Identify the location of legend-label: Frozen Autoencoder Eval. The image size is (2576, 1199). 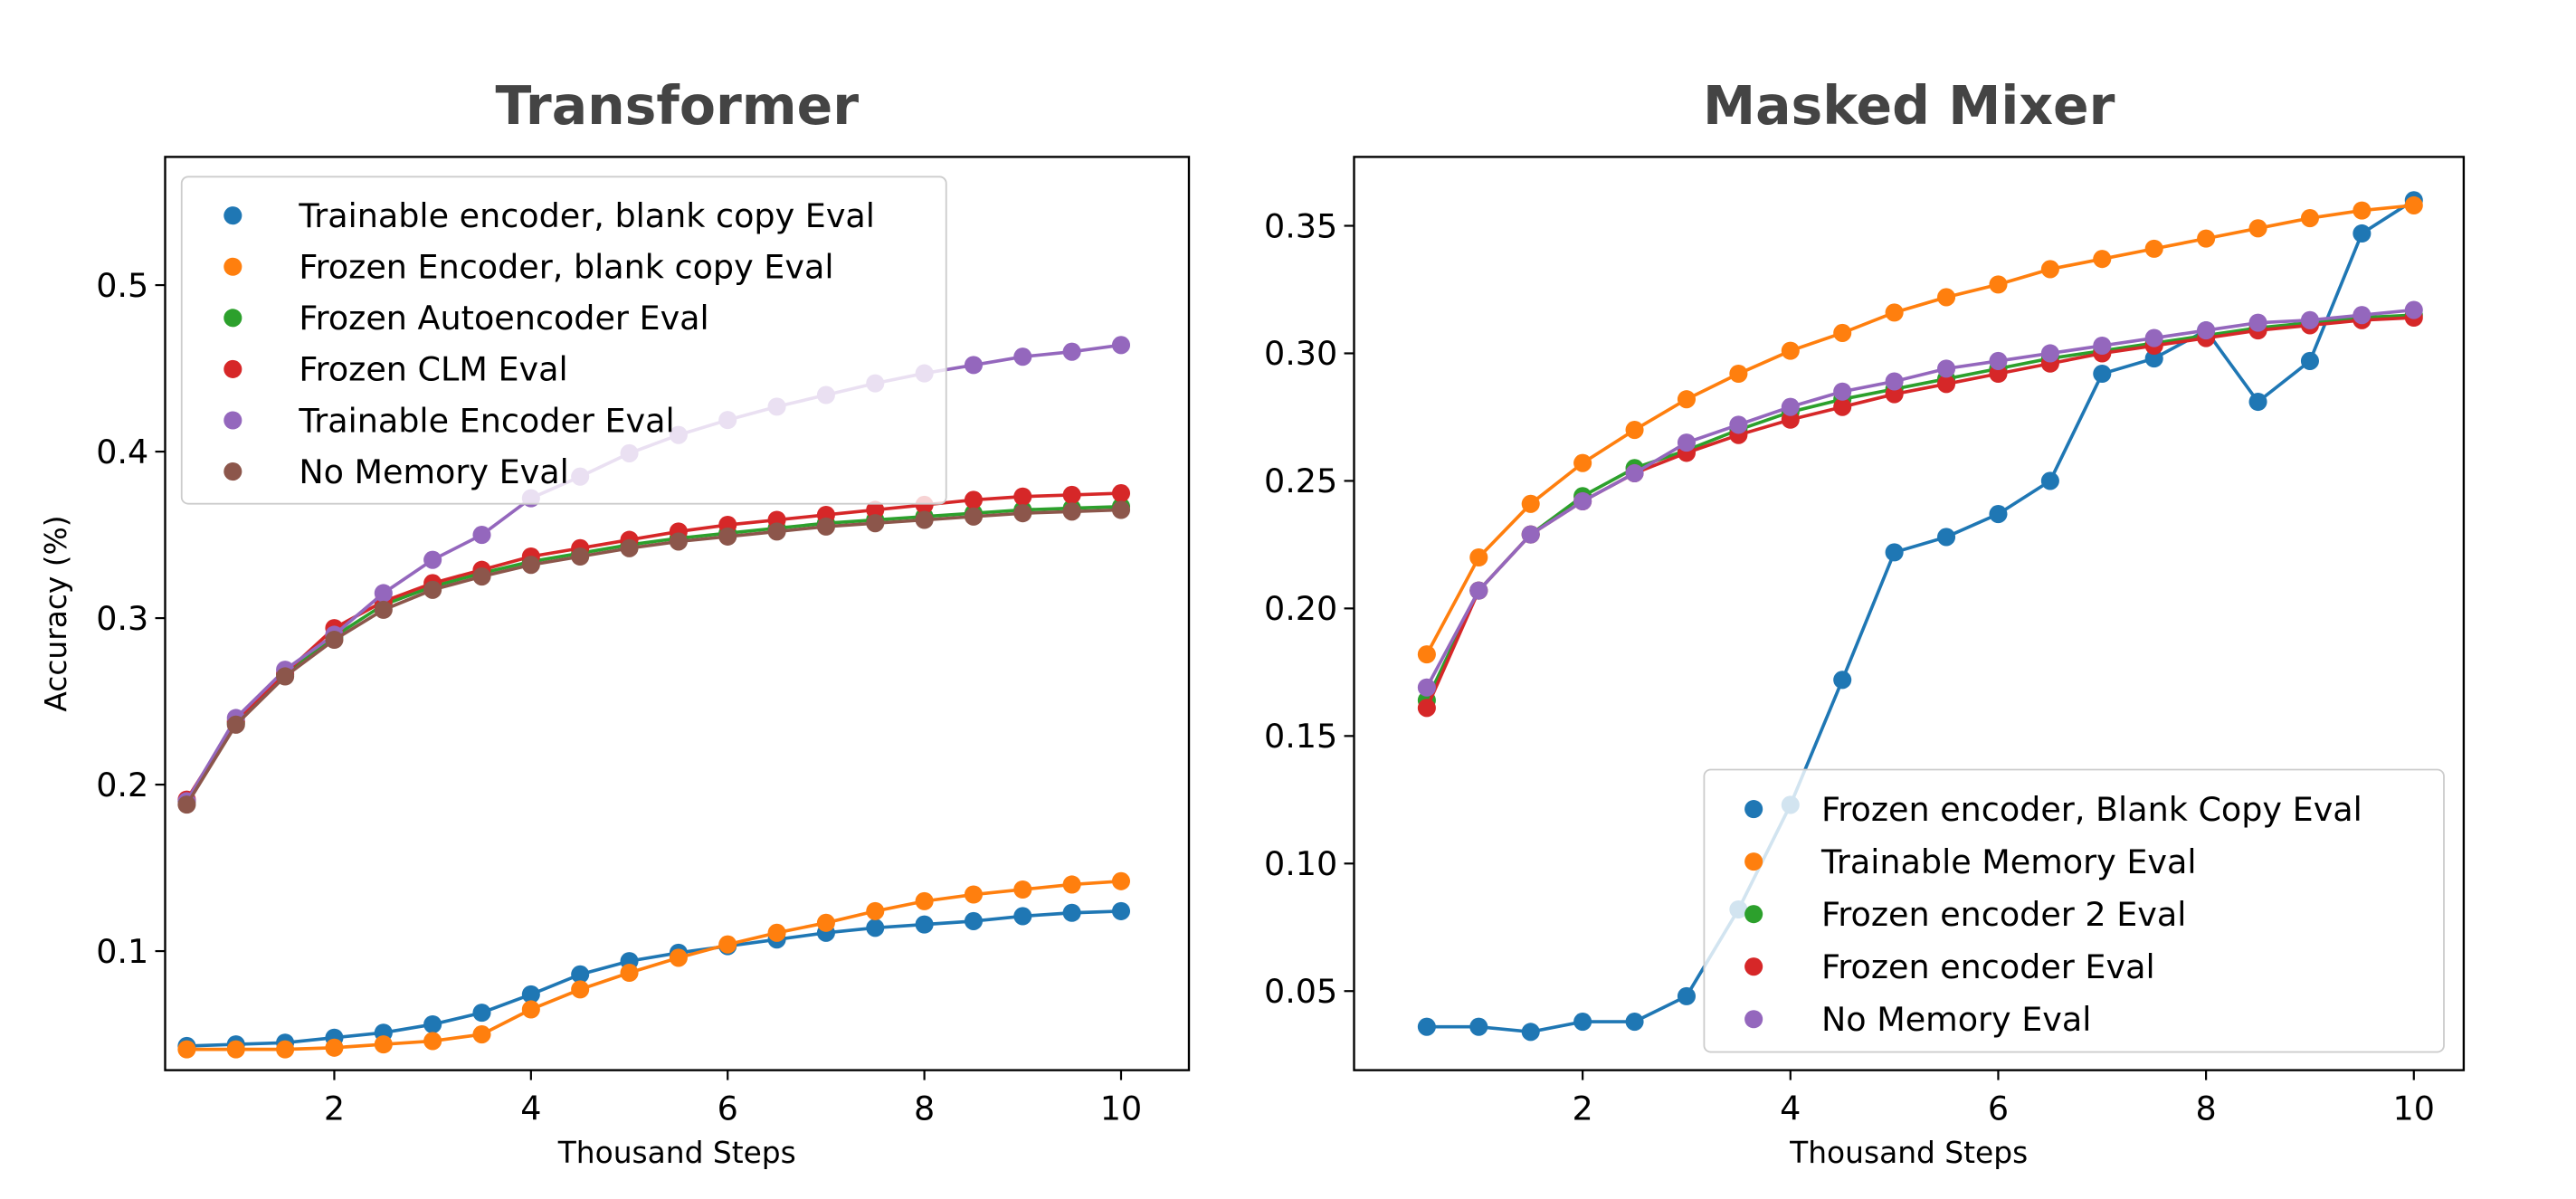
(503, 318).